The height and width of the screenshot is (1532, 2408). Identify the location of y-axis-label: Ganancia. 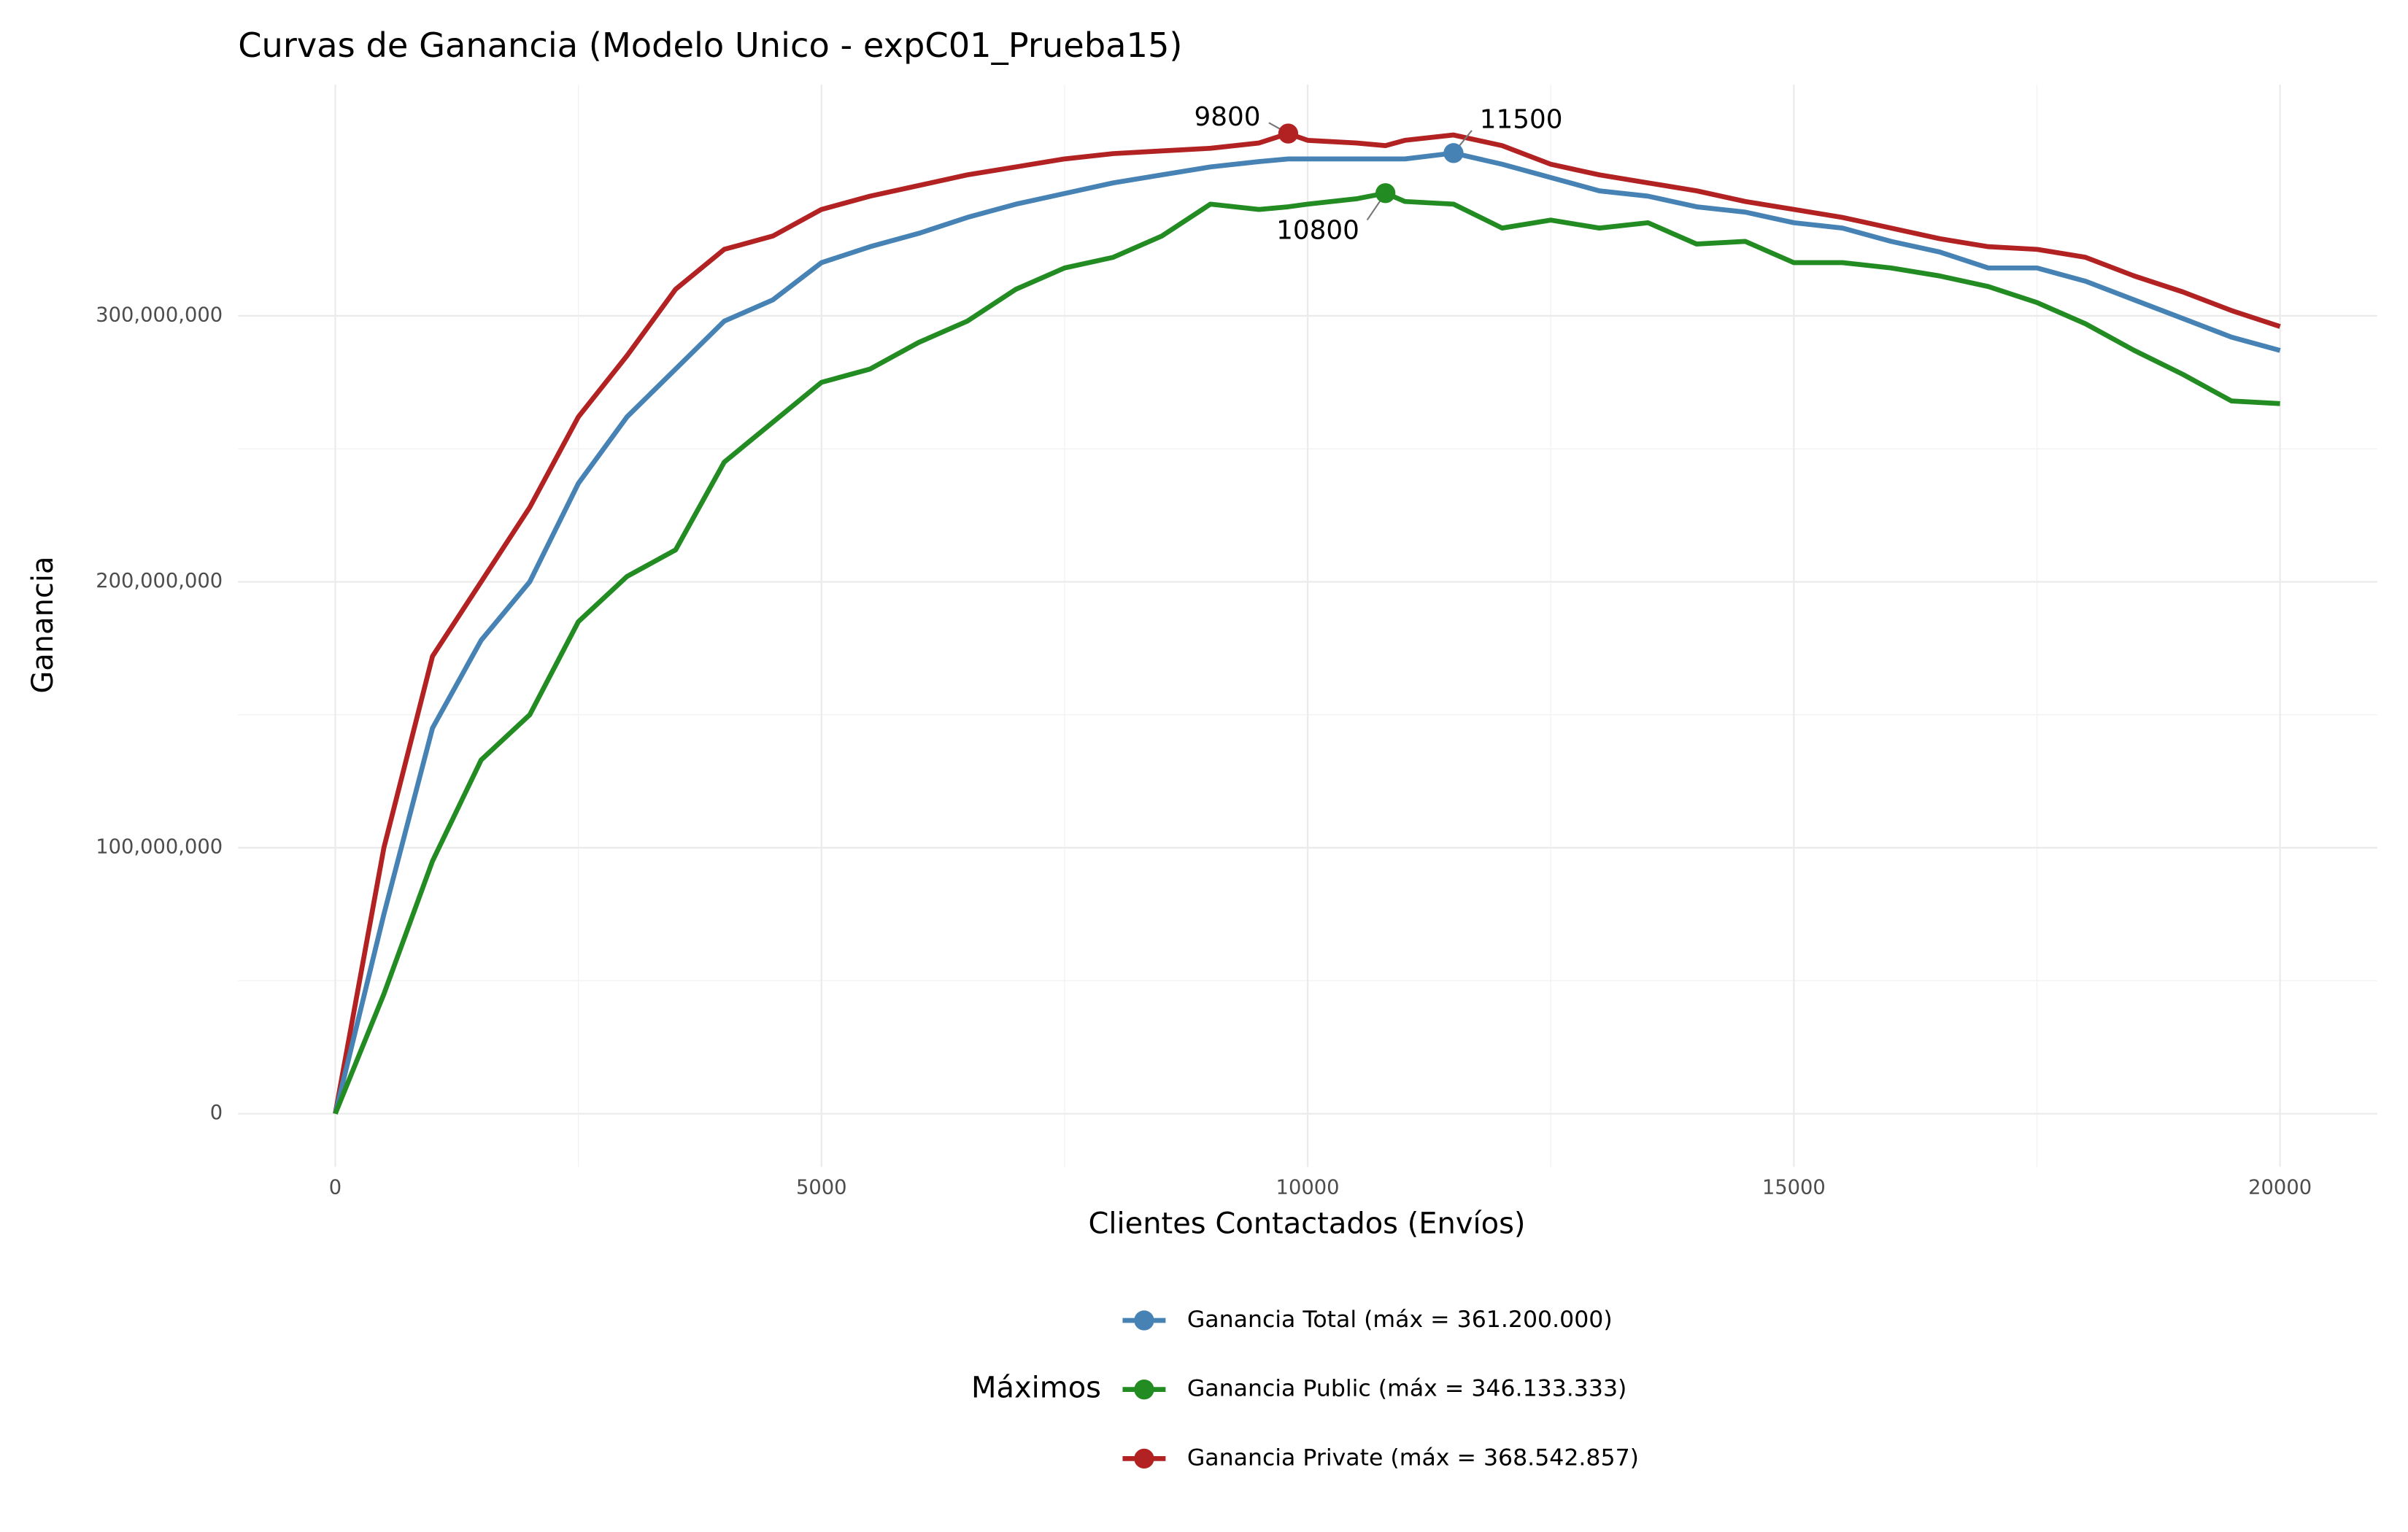
(43, 625).